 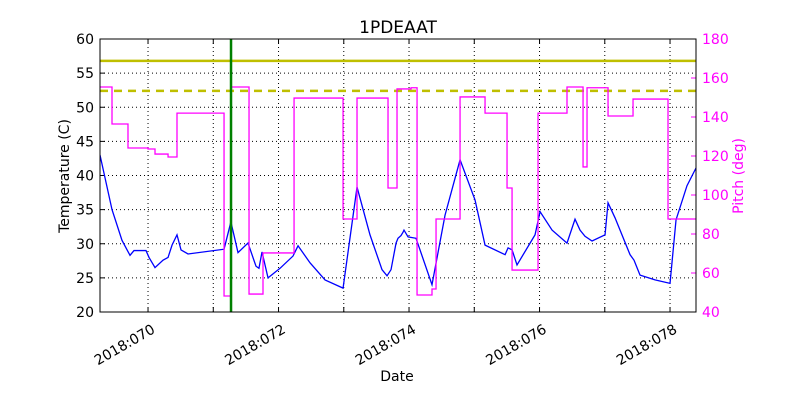 I want to click on y-tick-label: 35, so click(x=85, y=211).